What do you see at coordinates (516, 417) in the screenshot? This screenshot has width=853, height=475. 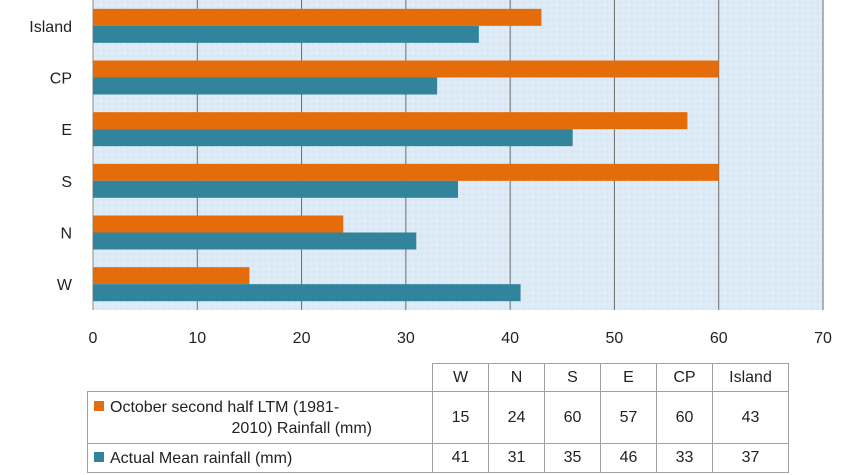 I see `table-cell: 24` at bounding box center [516, 417].